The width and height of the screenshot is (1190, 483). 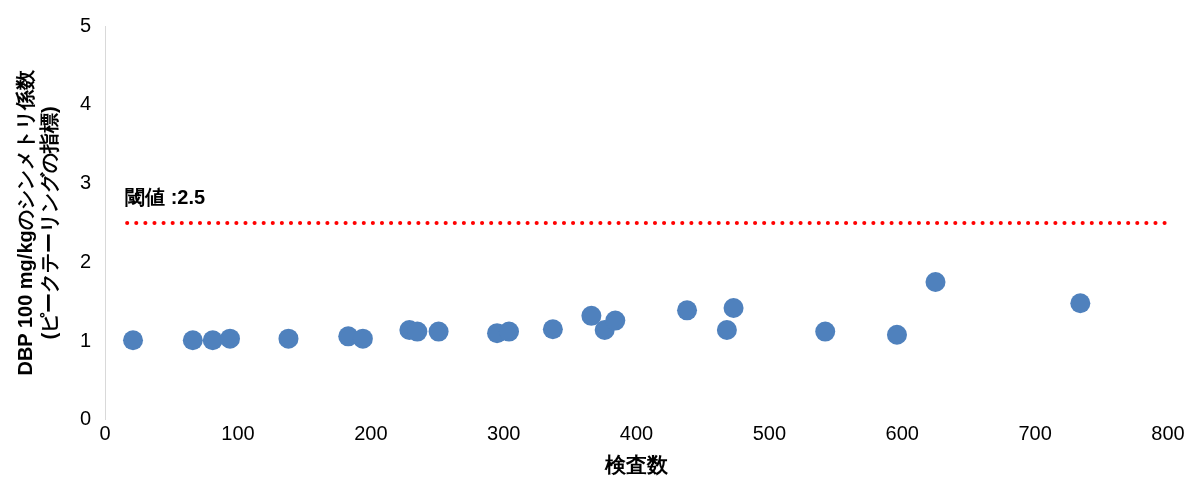 What do you see at coordinates (902, 433) in the screenshot?
I see `x-tick-label: 600` at bounding box center [902, 433].